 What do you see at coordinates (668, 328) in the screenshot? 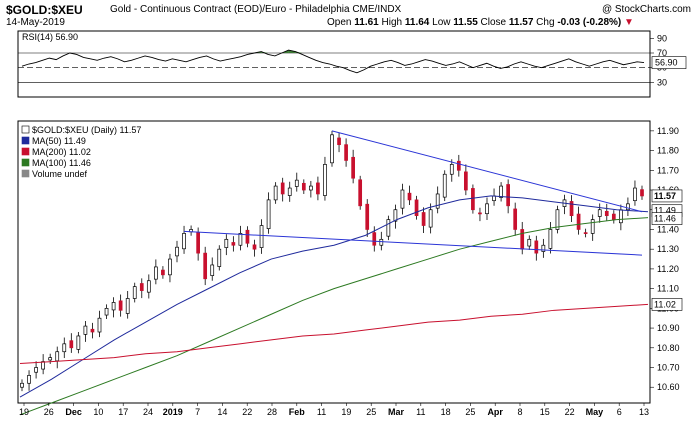
I see `price-tick-label: 10.90` at bounding box center [668, 328].